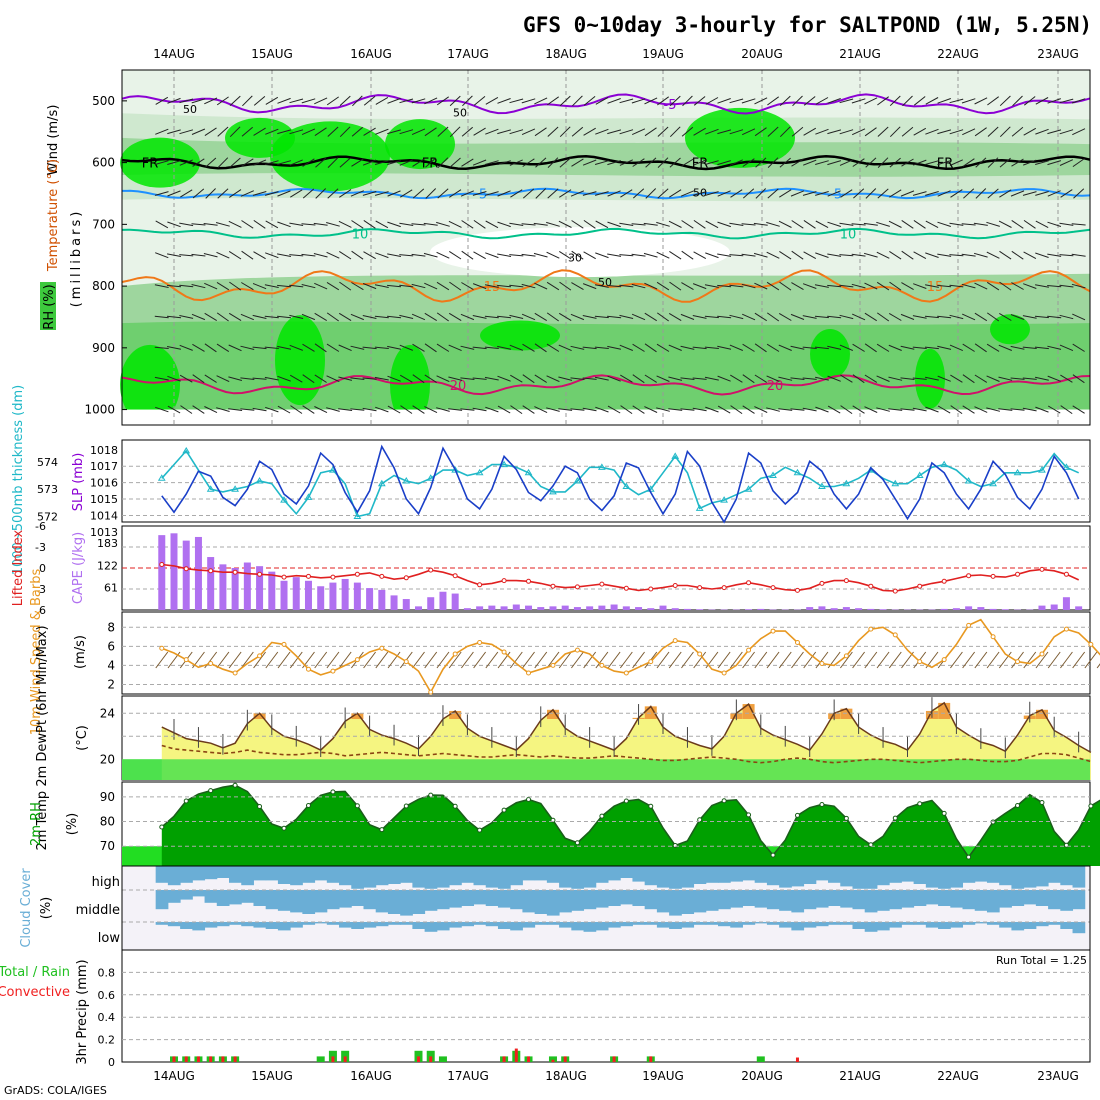 This screenshot has width=1100, height=1100. I want to click on wind-speed-line, so click(630, 656).